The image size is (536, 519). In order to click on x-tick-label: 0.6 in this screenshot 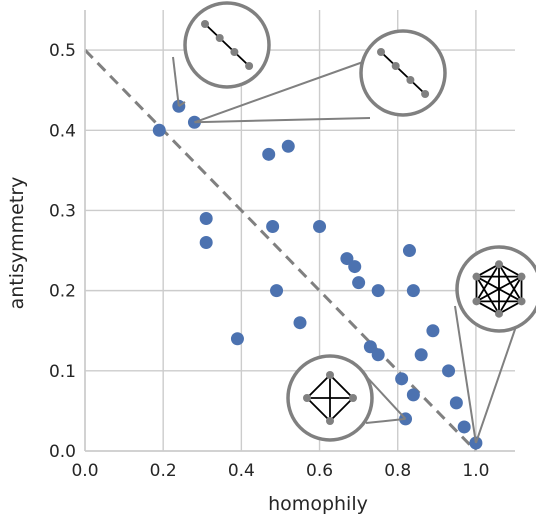, I will do `click(319, 471)`.